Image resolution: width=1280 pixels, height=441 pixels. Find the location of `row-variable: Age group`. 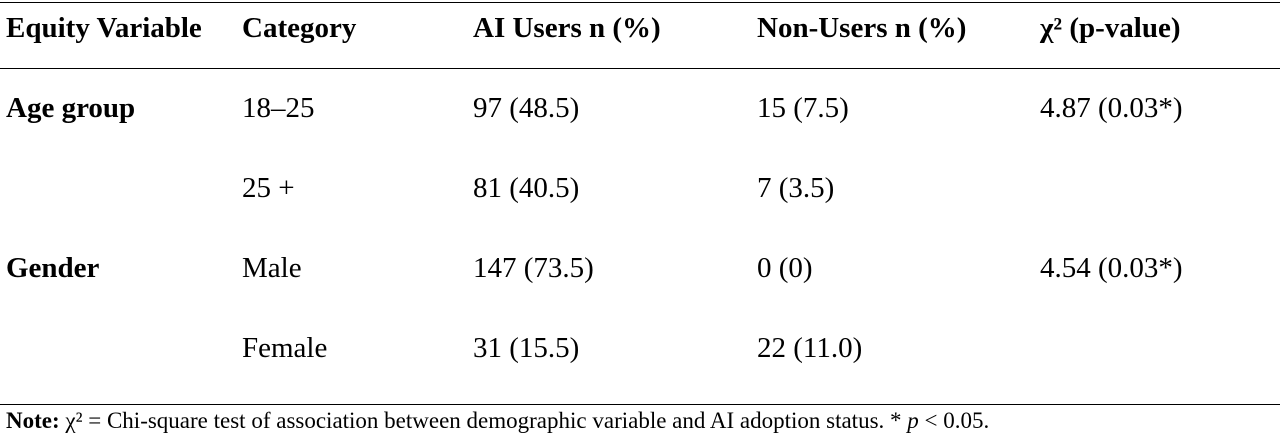

row-variable: Age group is located at coordinates (71, 108).